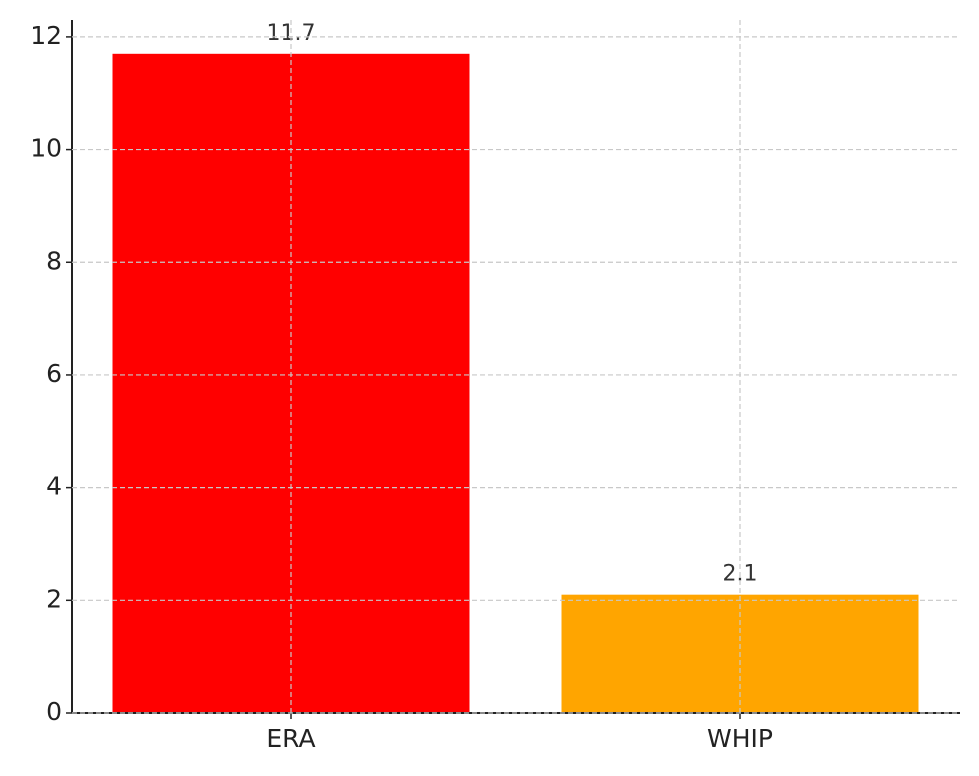 The height and width of the screenshot is (776, 979). What do you see at coordinates (54, 486) in the screenshot?
I see `y-tick-label: 4` at bounding box center [54, 486].